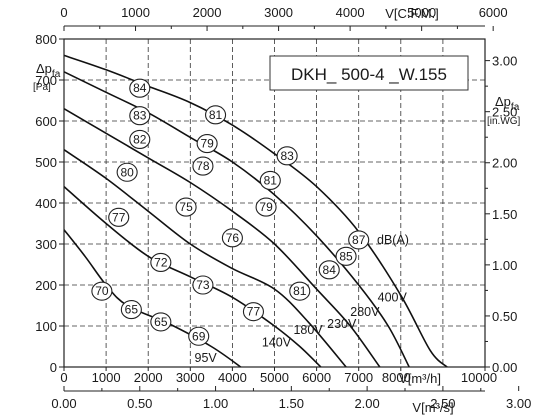  What do you see at coordinates (442, 403) in the screenshot?
I see `x-bottom-secondary-tick-label: 2.50` at bounding box center [442, 403].